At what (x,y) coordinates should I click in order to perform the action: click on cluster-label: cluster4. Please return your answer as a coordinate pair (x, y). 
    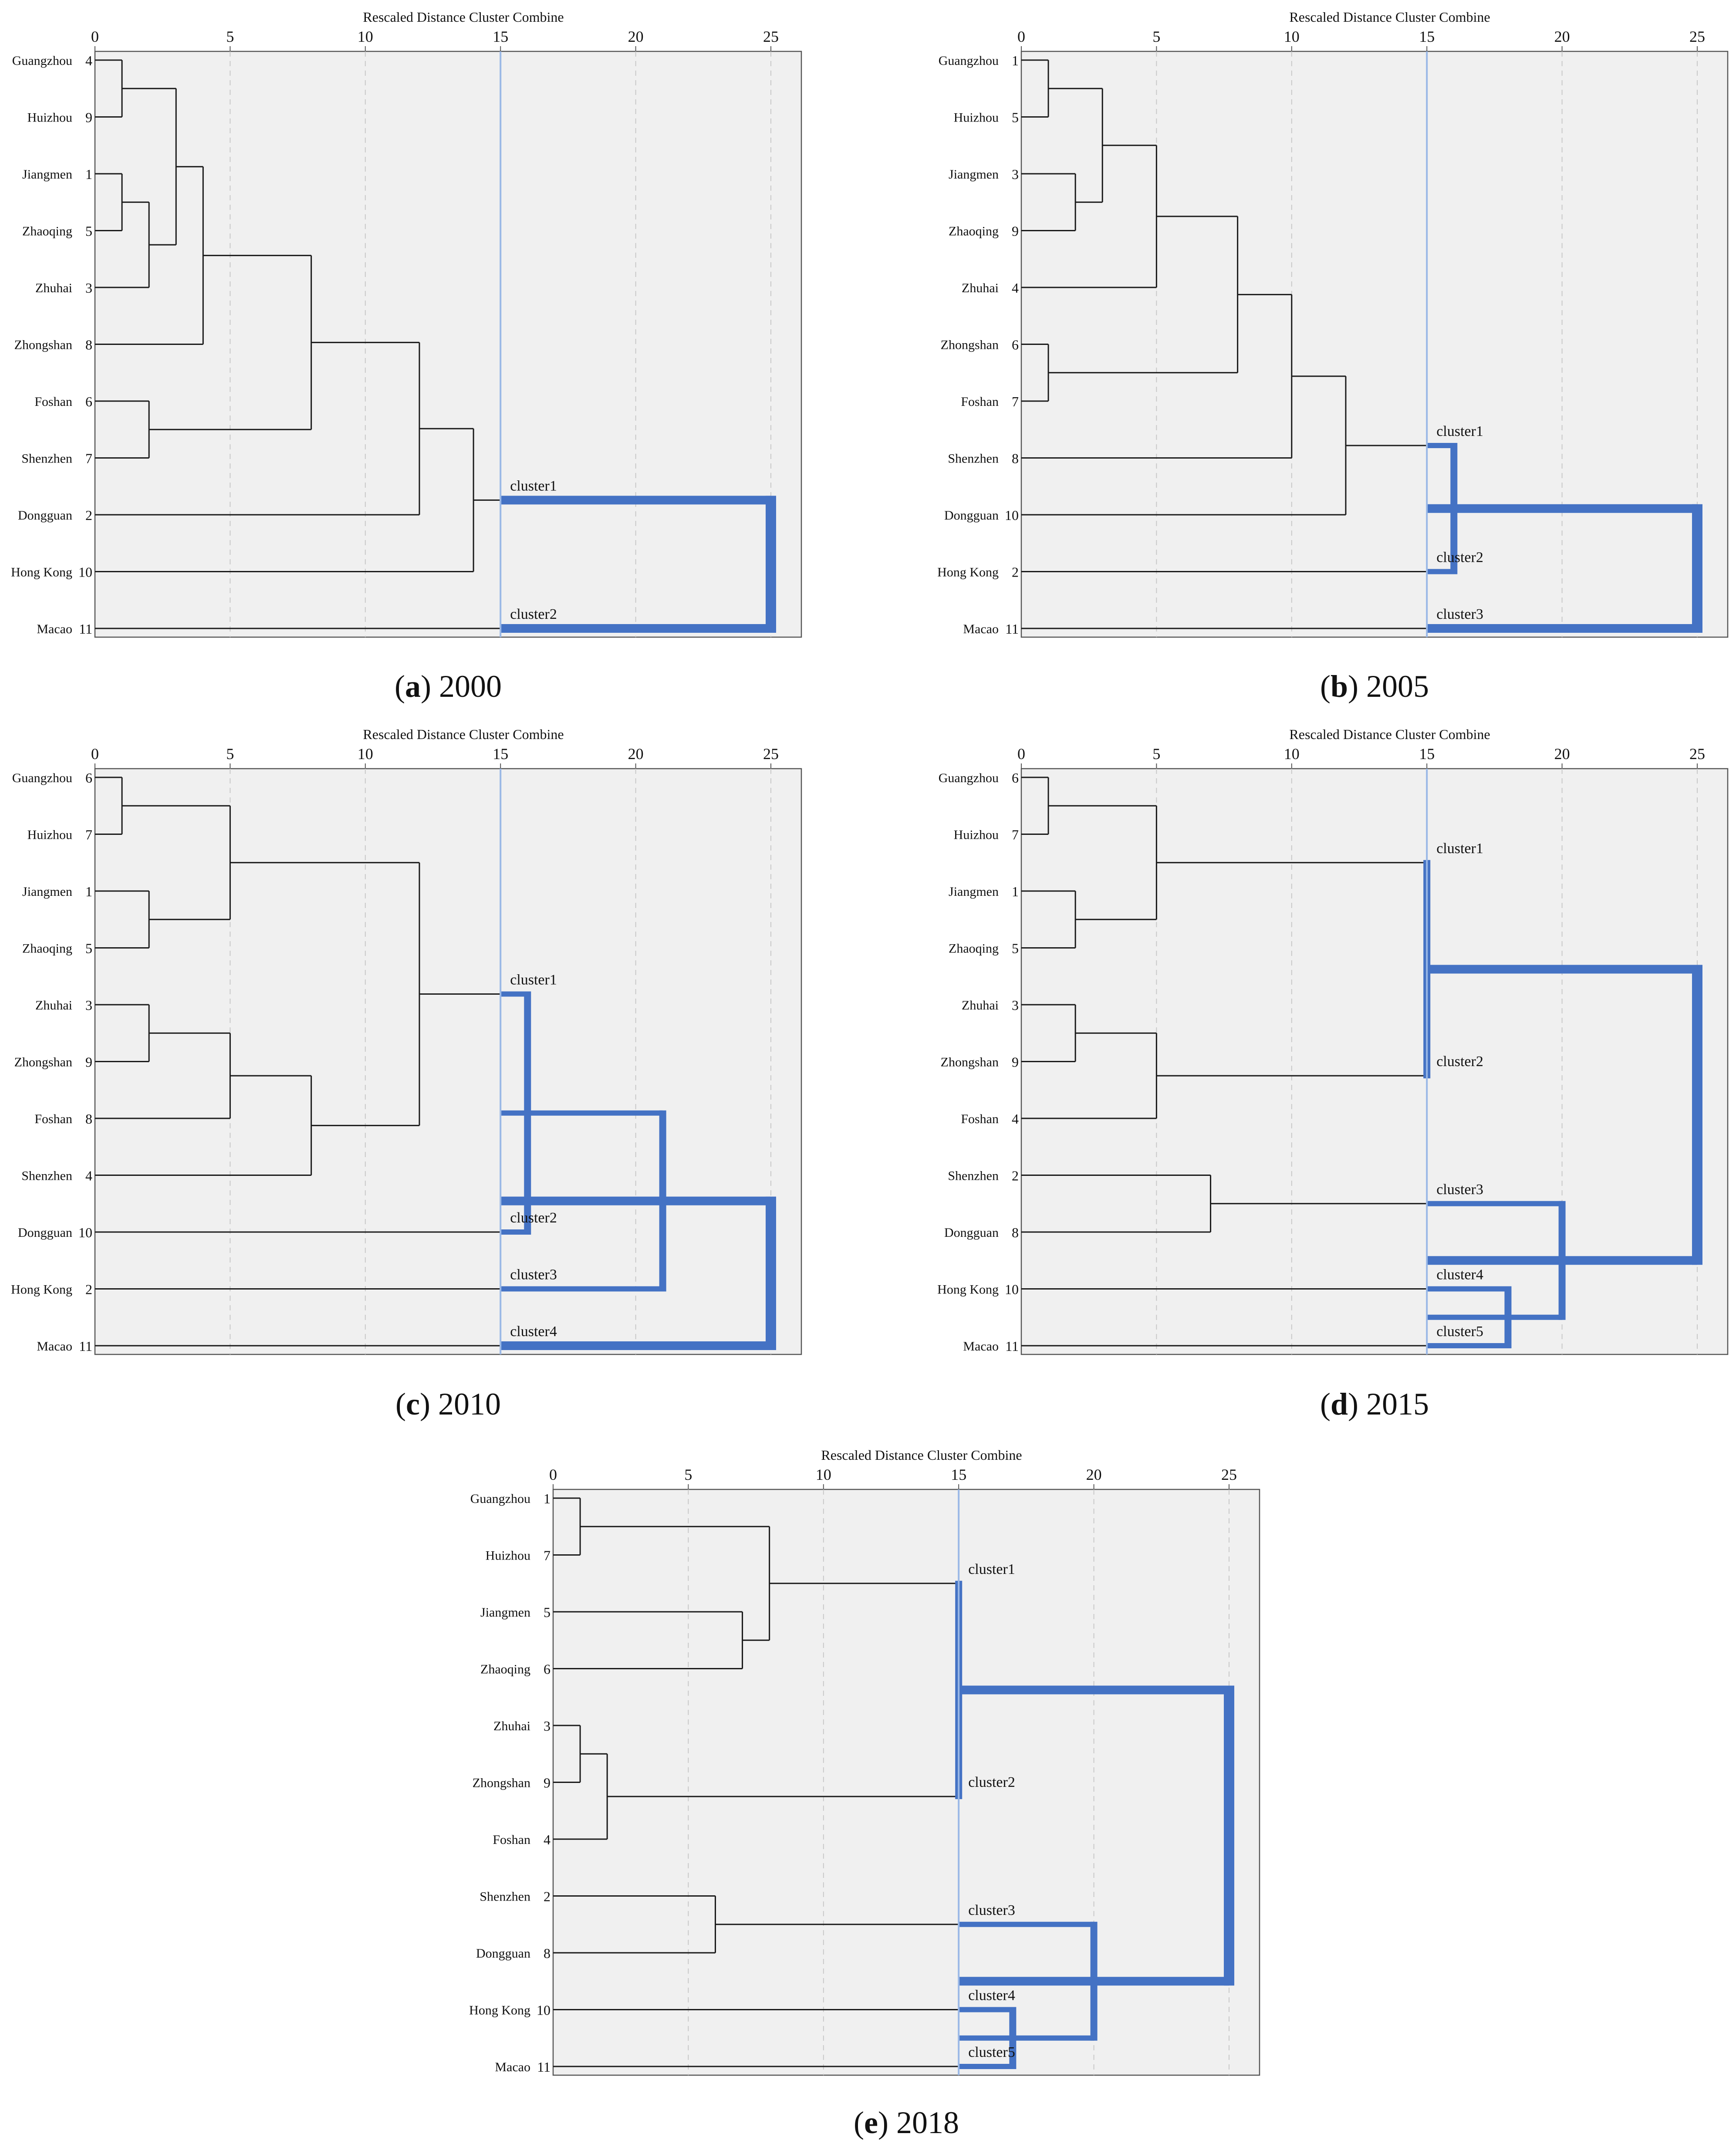
    Looking at the image, I should click on (1459, 1275).